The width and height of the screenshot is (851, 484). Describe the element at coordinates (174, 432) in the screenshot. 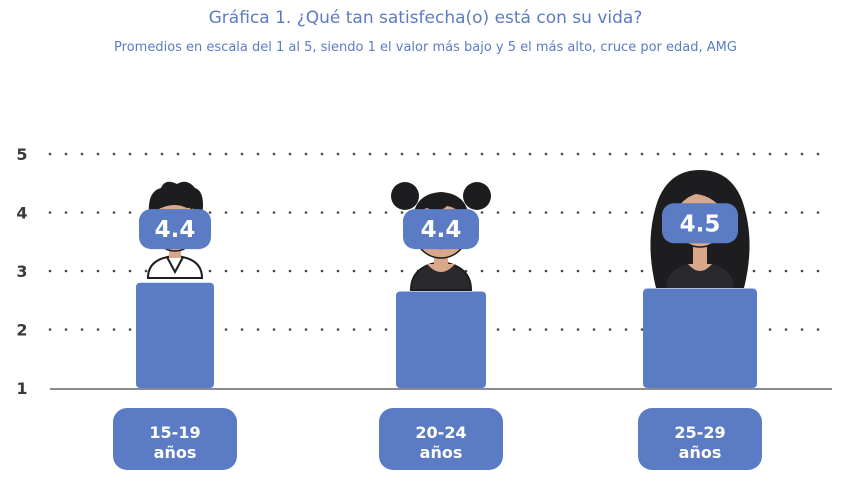

I see `category-label: 15-19` at that location.